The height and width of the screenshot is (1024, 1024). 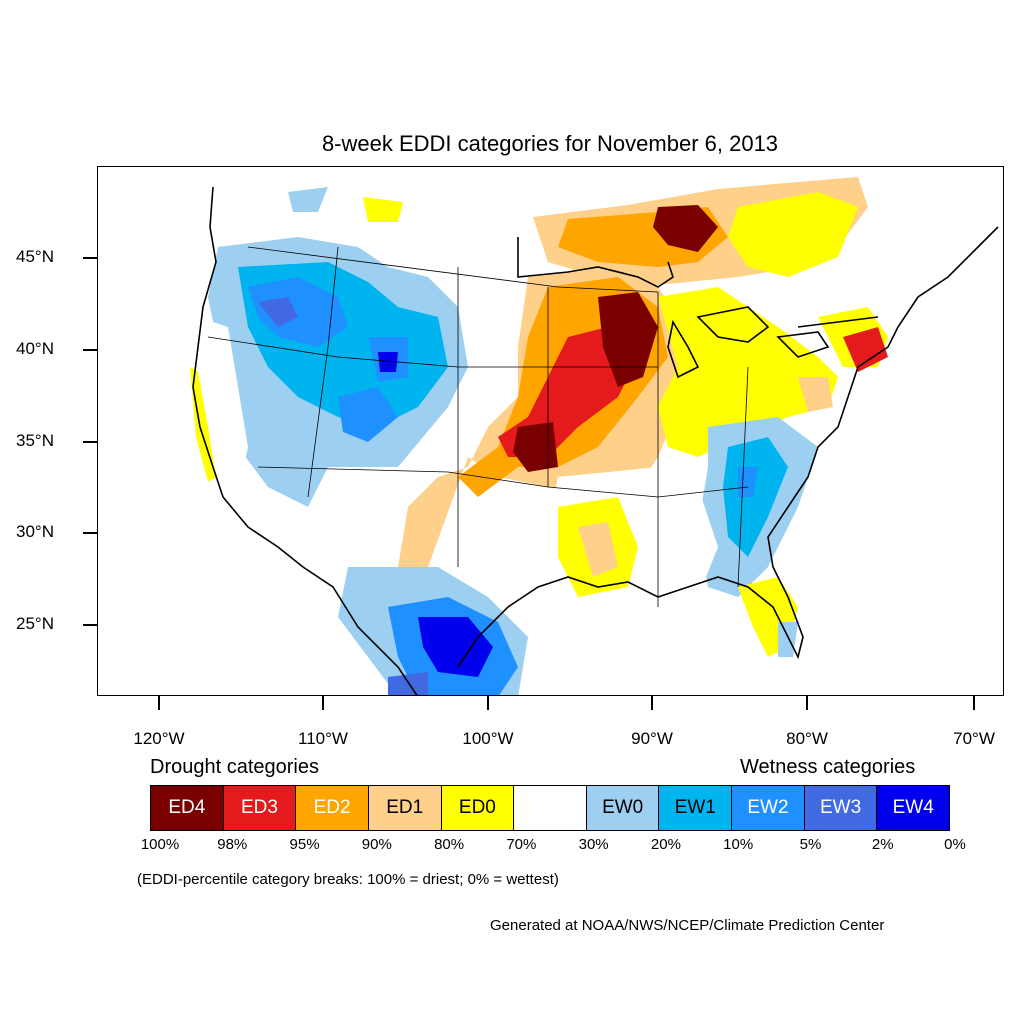 I want to click on percent-break-label: 5%, so click(x=810, y=844).